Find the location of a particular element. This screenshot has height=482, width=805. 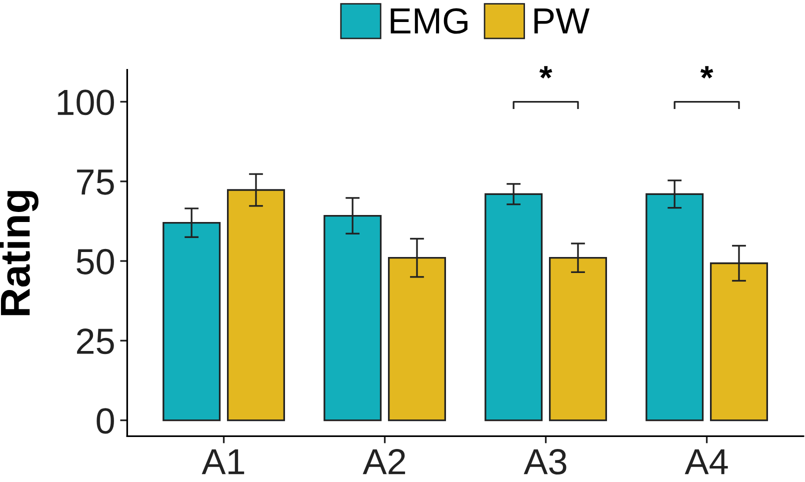

legend-label: PW is located at coordinates (562, 21).